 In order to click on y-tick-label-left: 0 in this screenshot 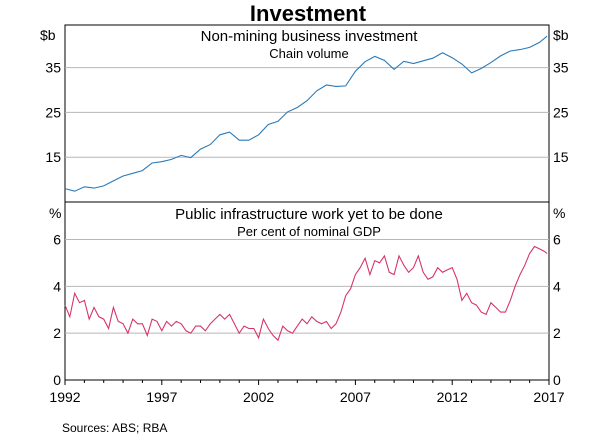, I will do `click(57, 380)`.